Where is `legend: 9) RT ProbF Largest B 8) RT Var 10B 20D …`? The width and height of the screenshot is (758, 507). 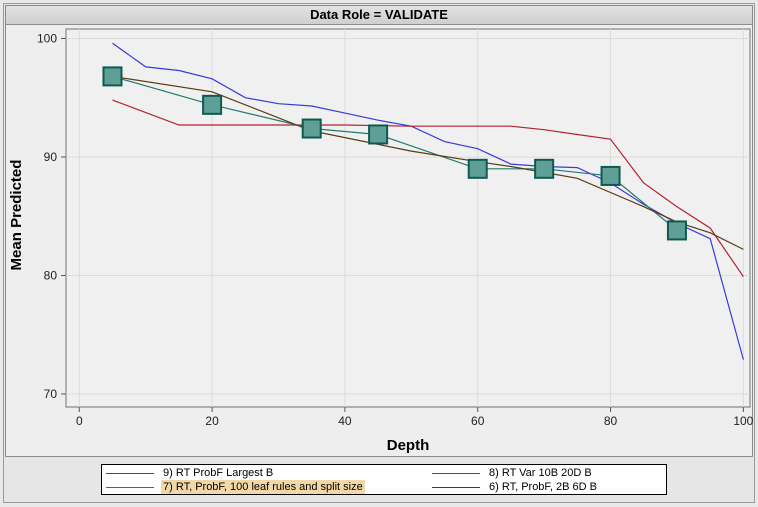 legend: 9) RT ProbF Largest B 8) RT Var 10B 20D … is located at coordinates (384, 479).